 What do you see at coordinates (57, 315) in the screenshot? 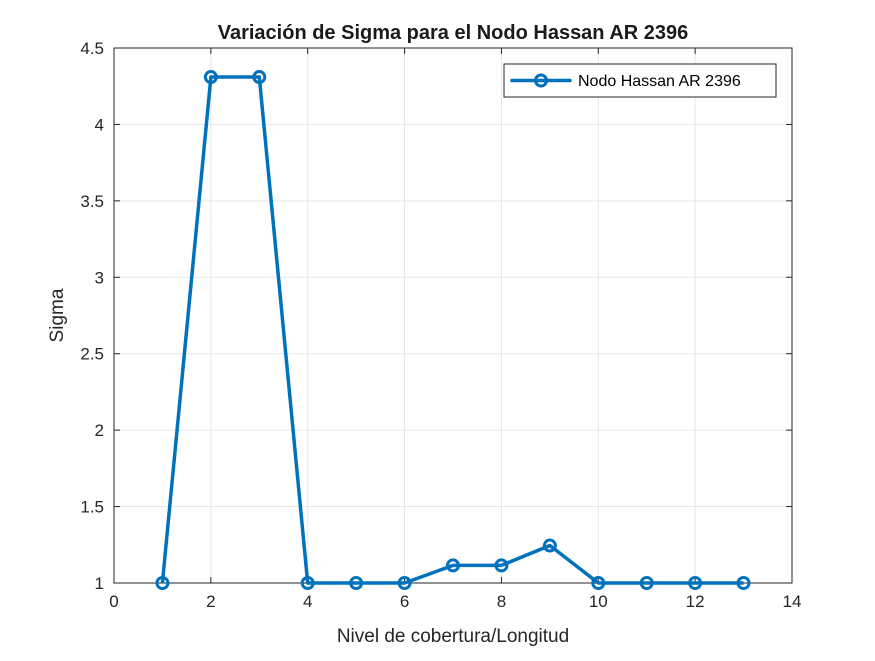
I see `y-axis-label: Sigma` at bounding box center [57, 315].